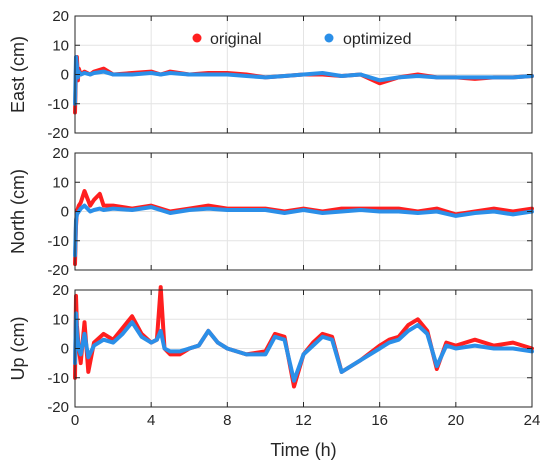 This screenshot has width=550, height=469. What do you see at coordinates (455, 420) in the screenshot?
I see `x-tick-label: 20` at bounding box center [455, 420].